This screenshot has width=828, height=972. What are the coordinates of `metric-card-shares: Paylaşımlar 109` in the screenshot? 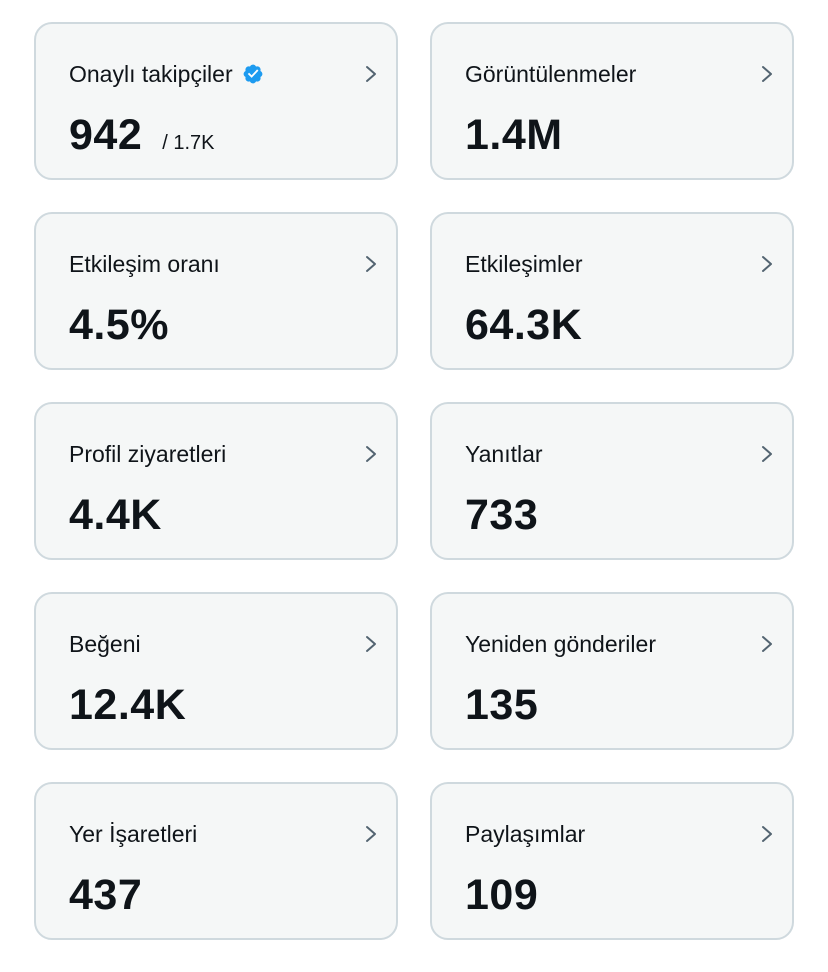 It's located at (612, 861).